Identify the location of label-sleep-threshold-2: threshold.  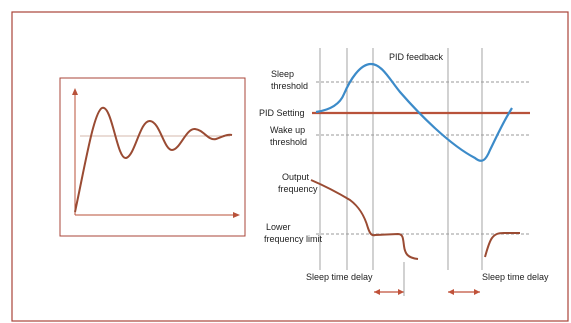
(289, 86).